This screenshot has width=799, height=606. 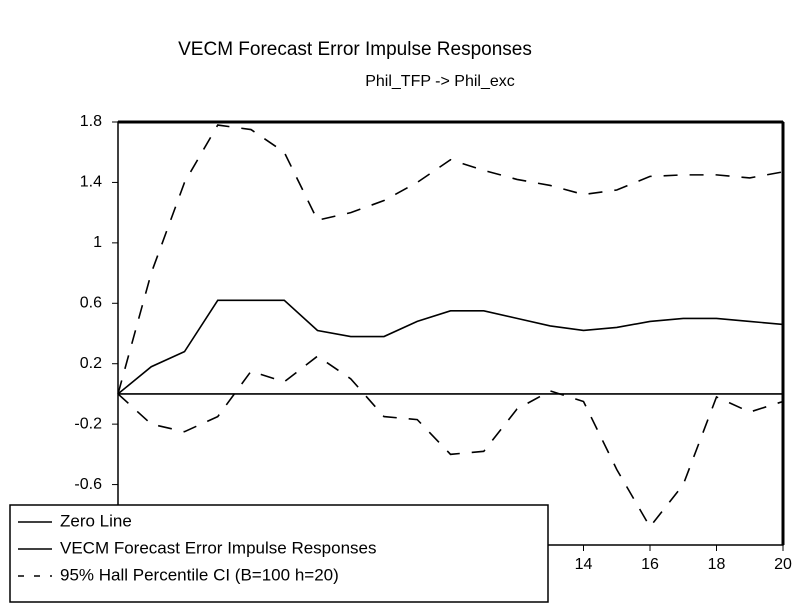 I want to click on y-tick-label: 1, so click(x=97, y=242).